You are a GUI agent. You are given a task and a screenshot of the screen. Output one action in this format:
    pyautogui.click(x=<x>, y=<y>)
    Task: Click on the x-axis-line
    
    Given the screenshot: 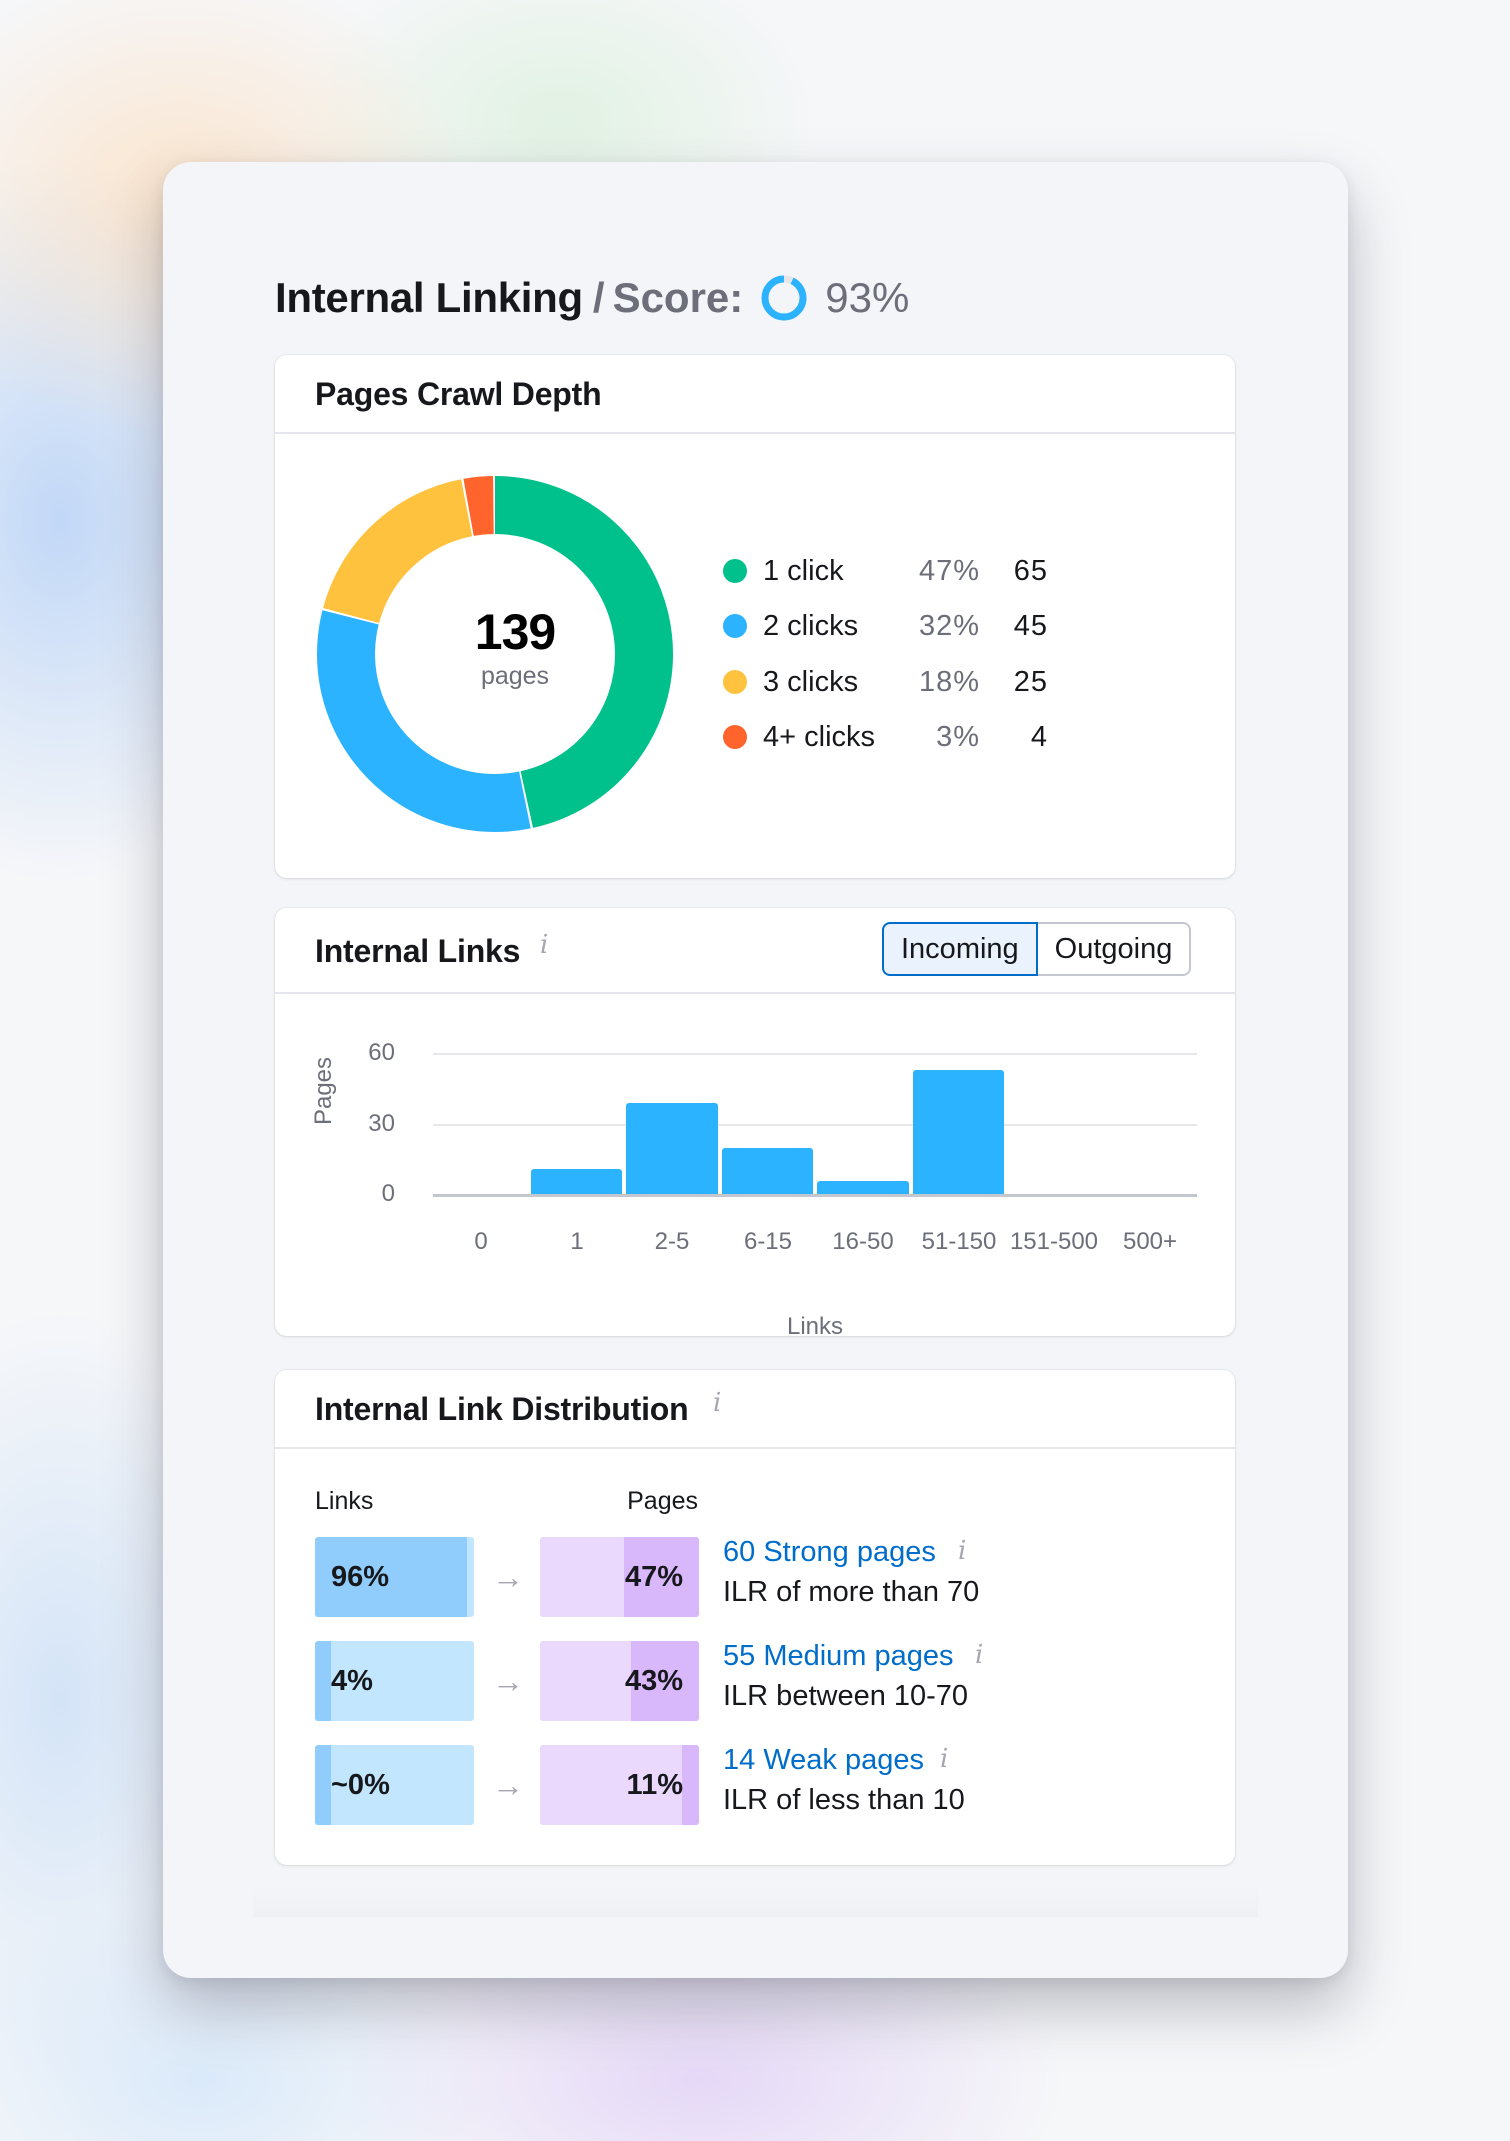 What is the action you would take?
    pyautogui.click(x=815, y=1195)
    